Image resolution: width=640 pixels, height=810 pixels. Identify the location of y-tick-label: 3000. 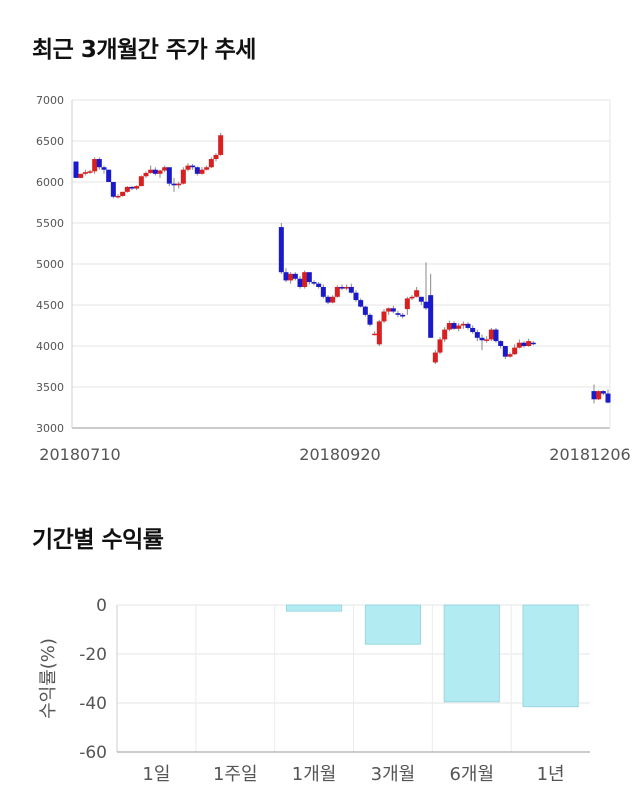
(50, 428).